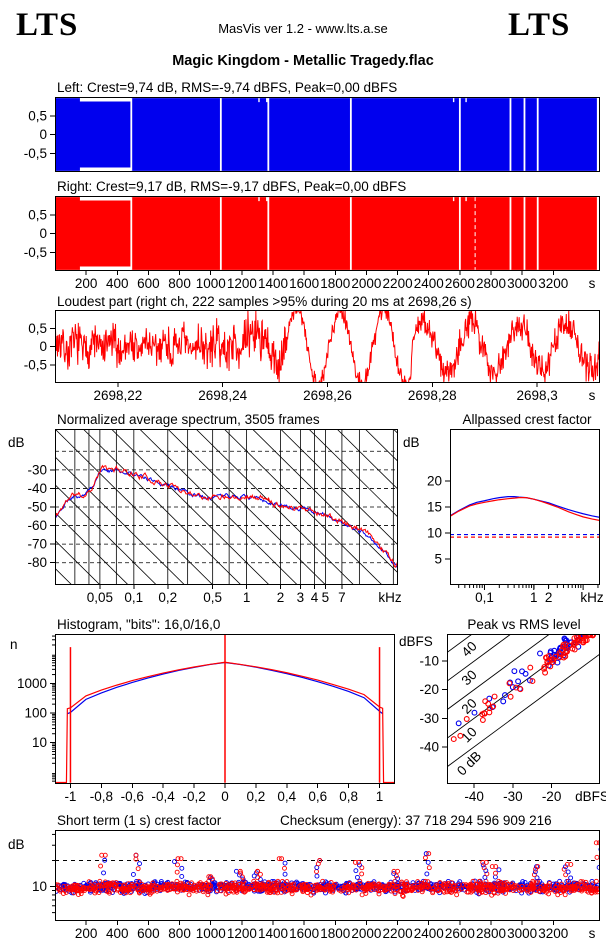 The height and width of the screenshot is (946, 606). Describe the element at coordinates (527, 419) in the screenshot. I see `allpass-crest-title: Allpassed crest factor` at that location.